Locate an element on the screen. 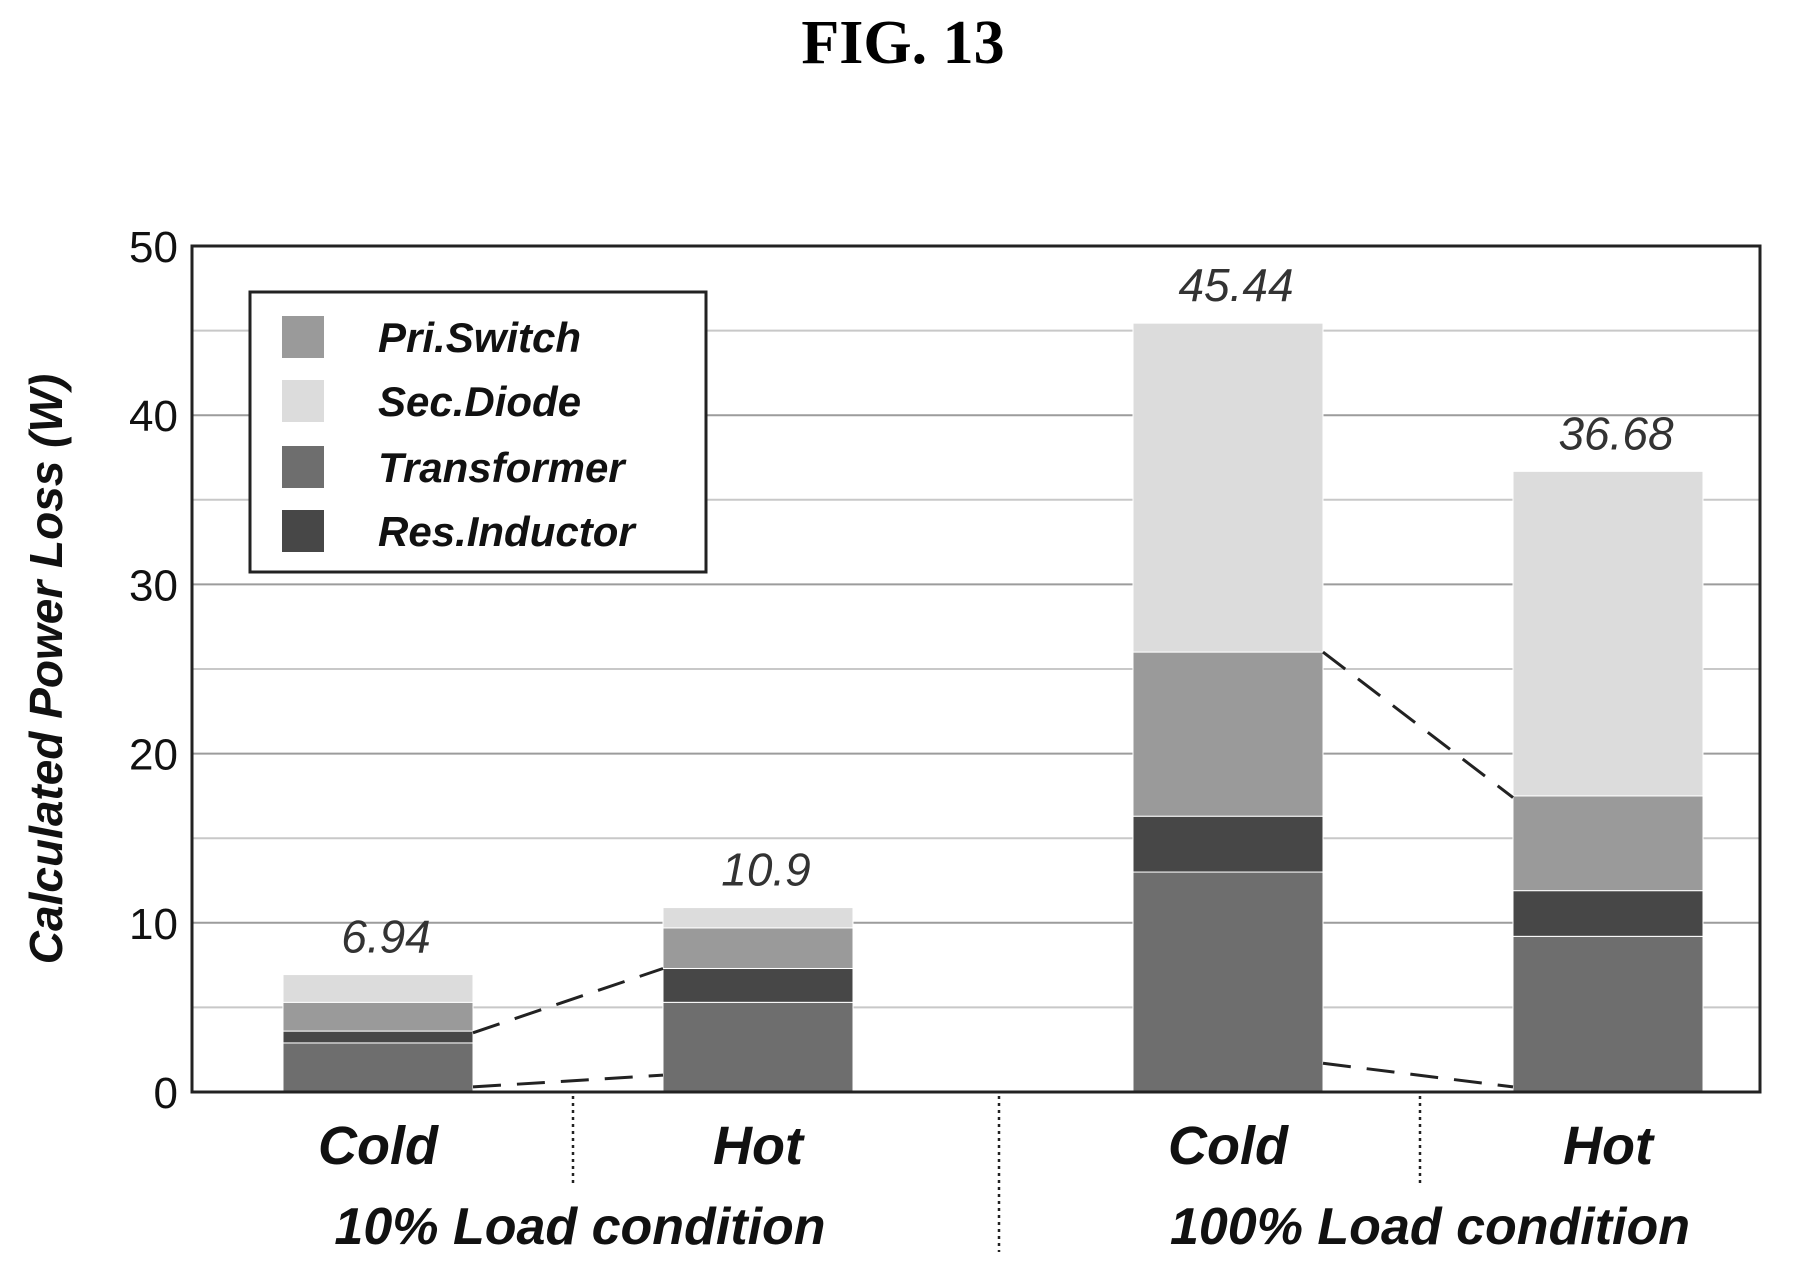  x-group-label: 10% Load condition is located at coordinates (579, 1227).